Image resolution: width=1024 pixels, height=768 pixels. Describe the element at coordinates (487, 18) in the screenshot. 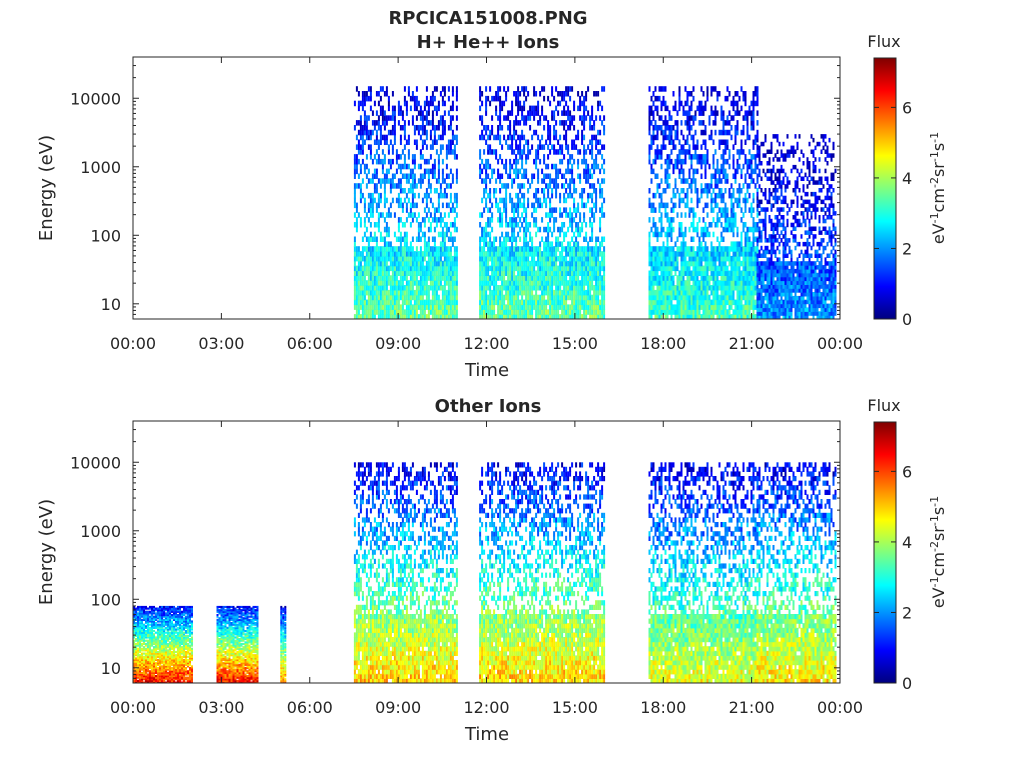

I see `figure-title: RPCICA151008.PNG` at that location.